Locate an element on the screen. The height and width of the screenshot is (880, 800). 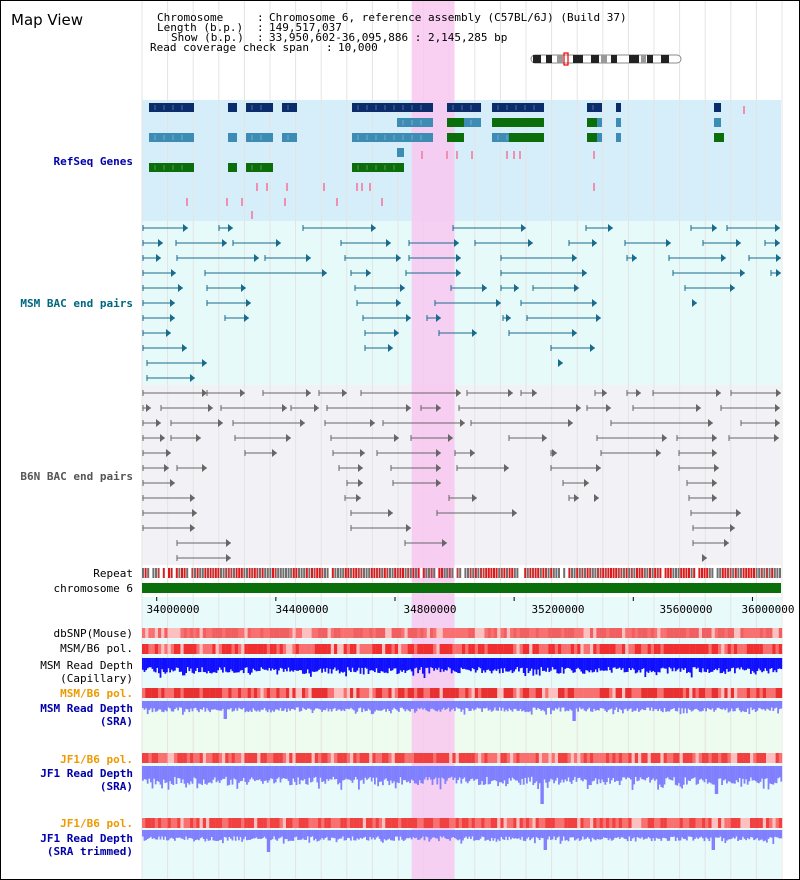
track-label-msm-depth-capillary: MSM Read Depth (Capillary) is located at coordinates (86, 672).